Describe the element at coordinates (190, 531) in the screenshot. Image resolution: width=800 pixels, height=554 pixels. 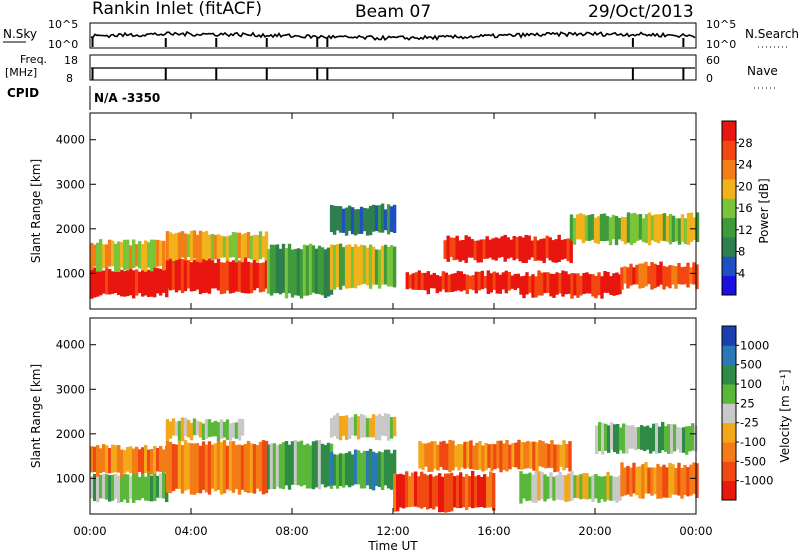
I see `x-tick-label: 04:00` at that location.